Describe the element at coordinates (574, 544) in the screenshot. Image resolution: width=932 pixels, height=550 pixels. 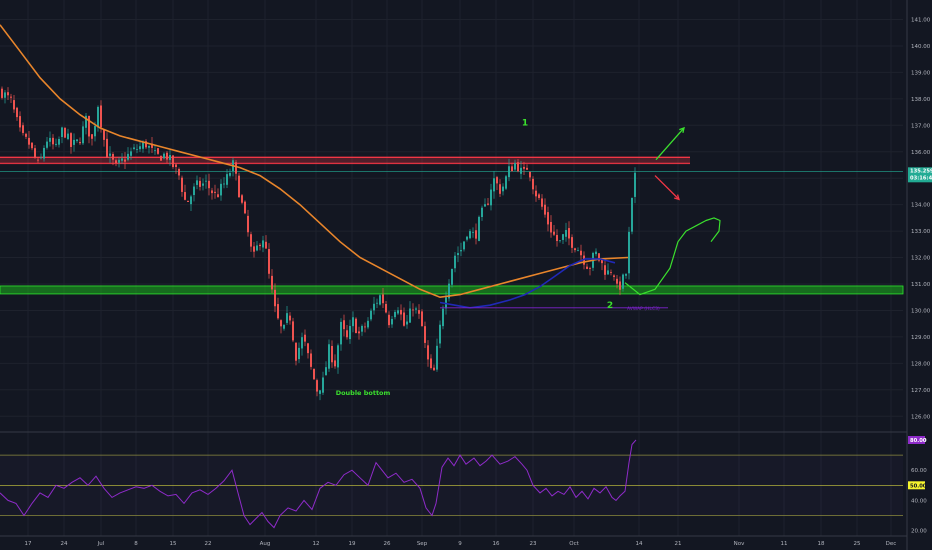
I see `time-tick-label: Oct` at that location.